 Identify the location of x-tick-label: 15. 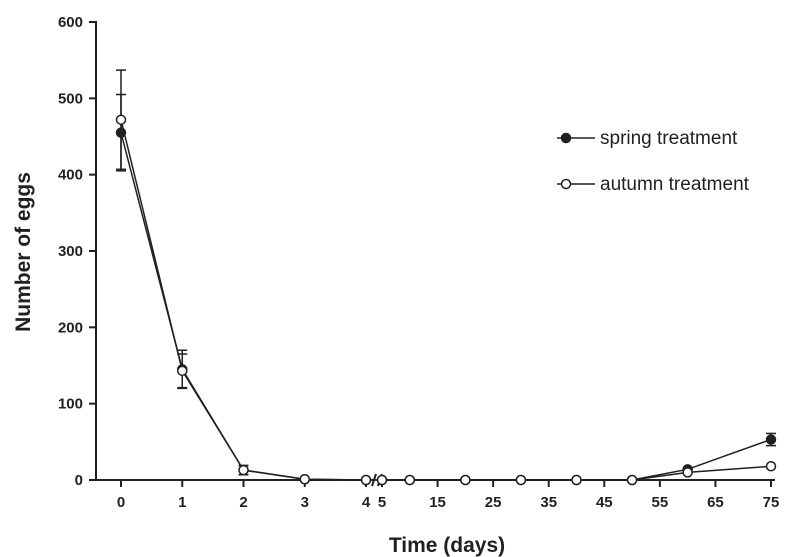
(437, 502).